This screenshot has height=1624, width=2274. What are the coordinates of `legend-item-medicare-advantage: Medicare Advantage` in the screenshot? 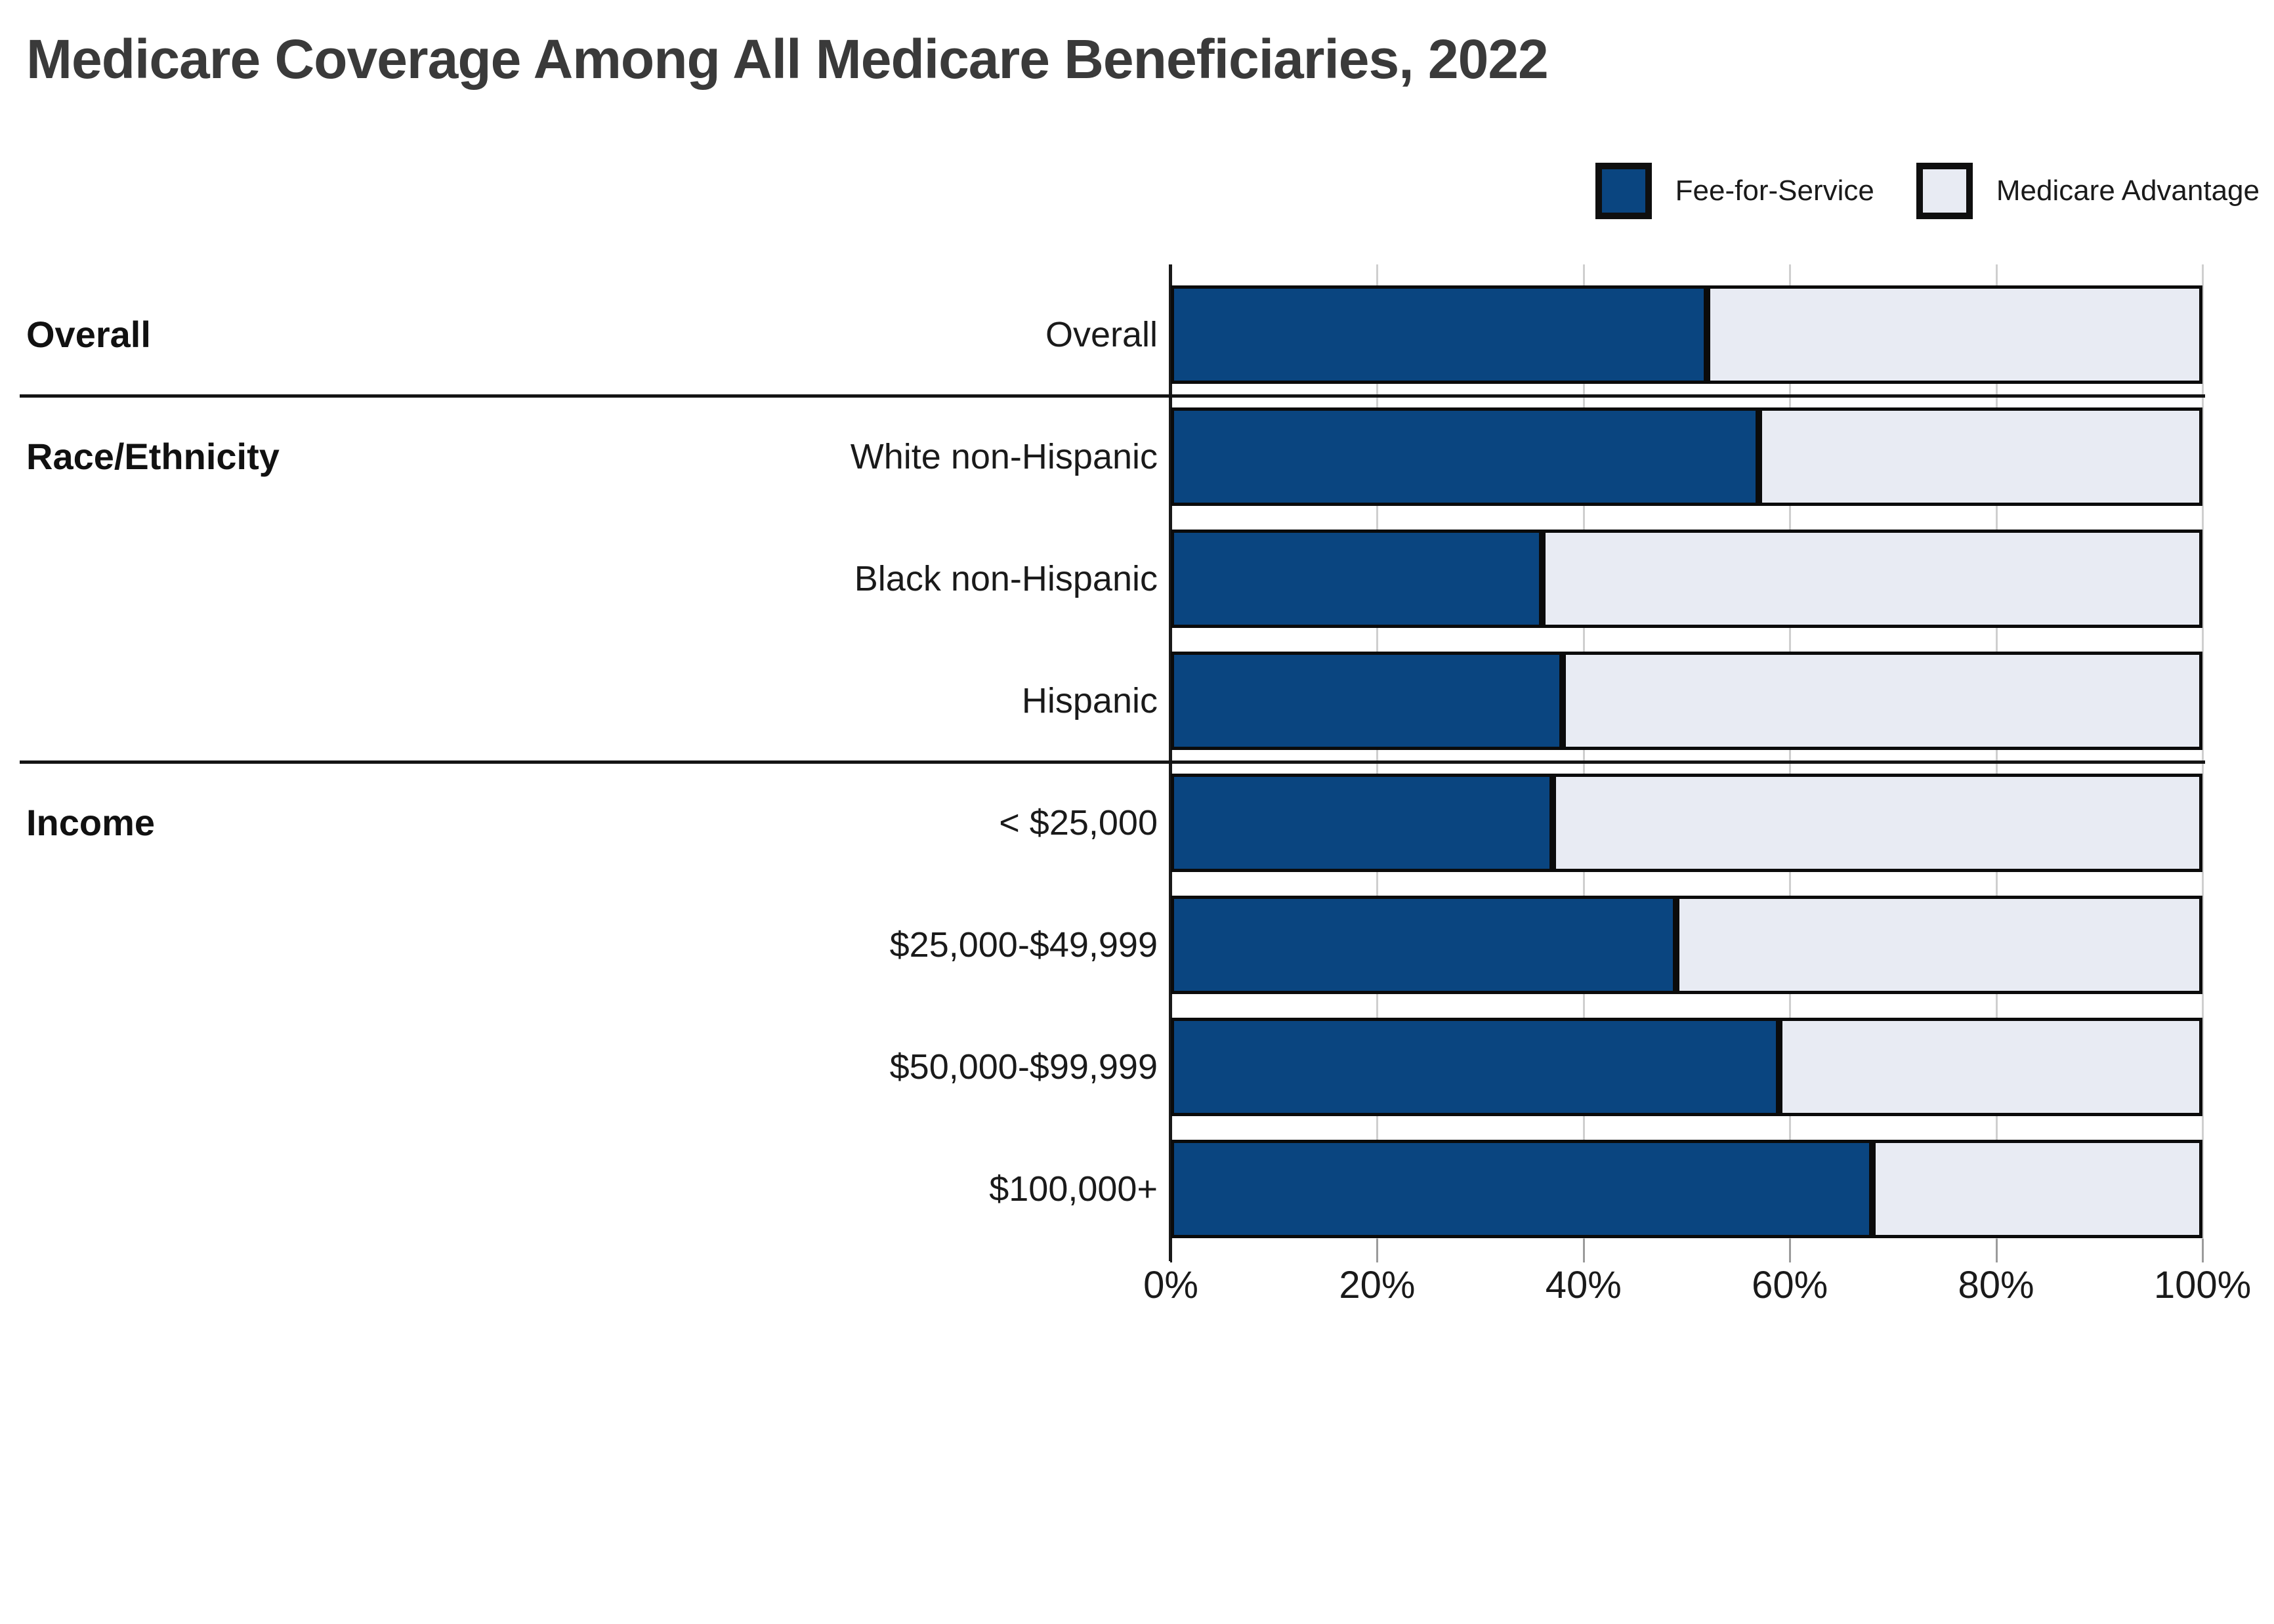 It's located at (2088, 191).